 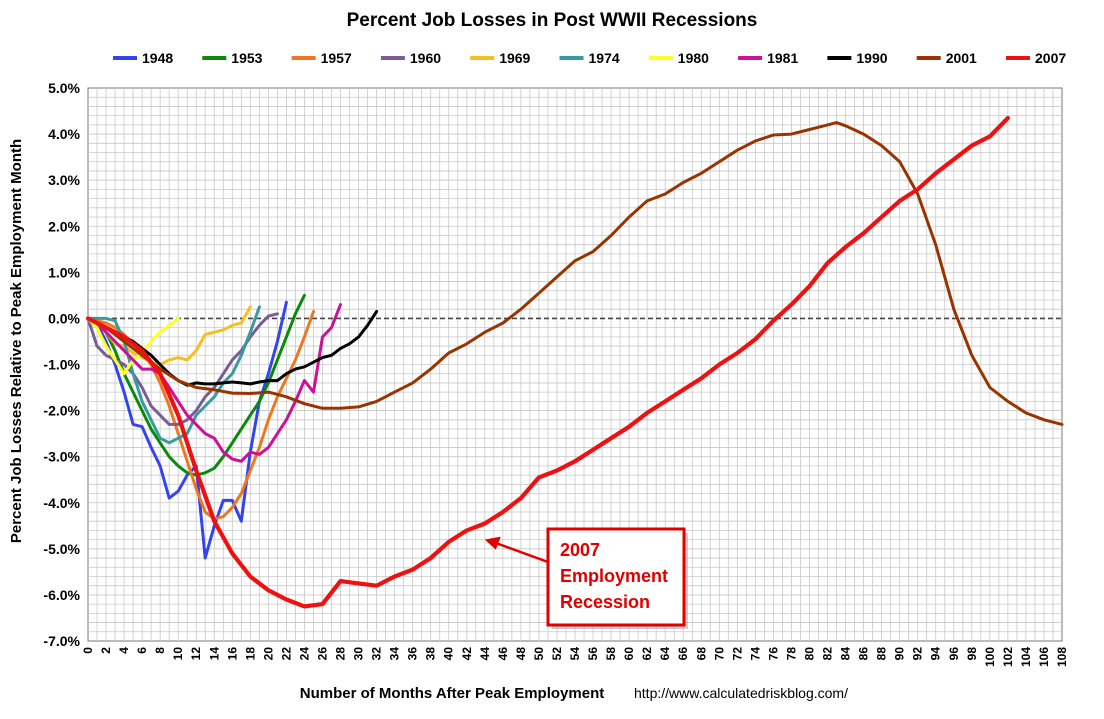 I want to click on series-line-1948, so click(x=187, y=430).